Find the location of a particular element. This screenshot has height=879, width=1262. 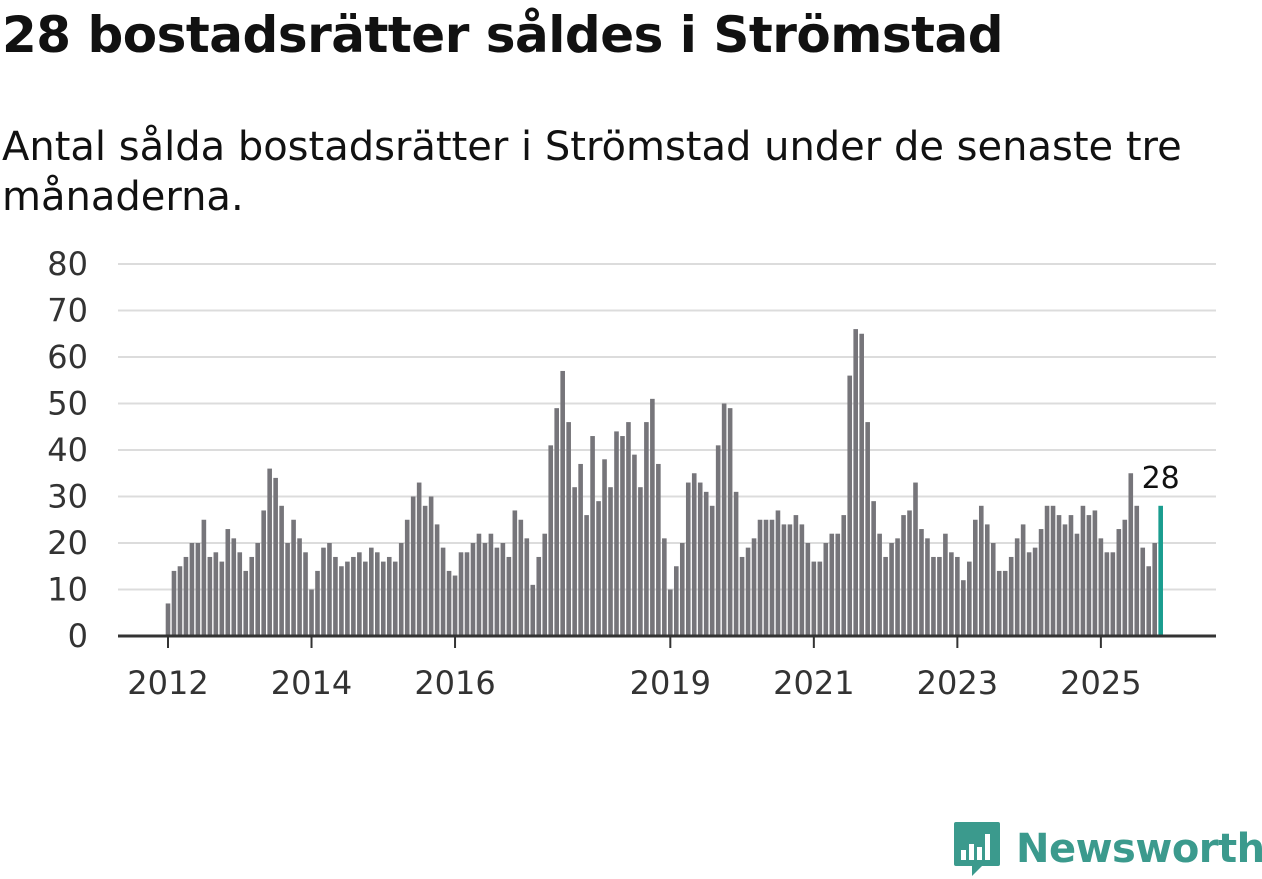

x-tick-label: 2014 is located at coordinates (311, 683).